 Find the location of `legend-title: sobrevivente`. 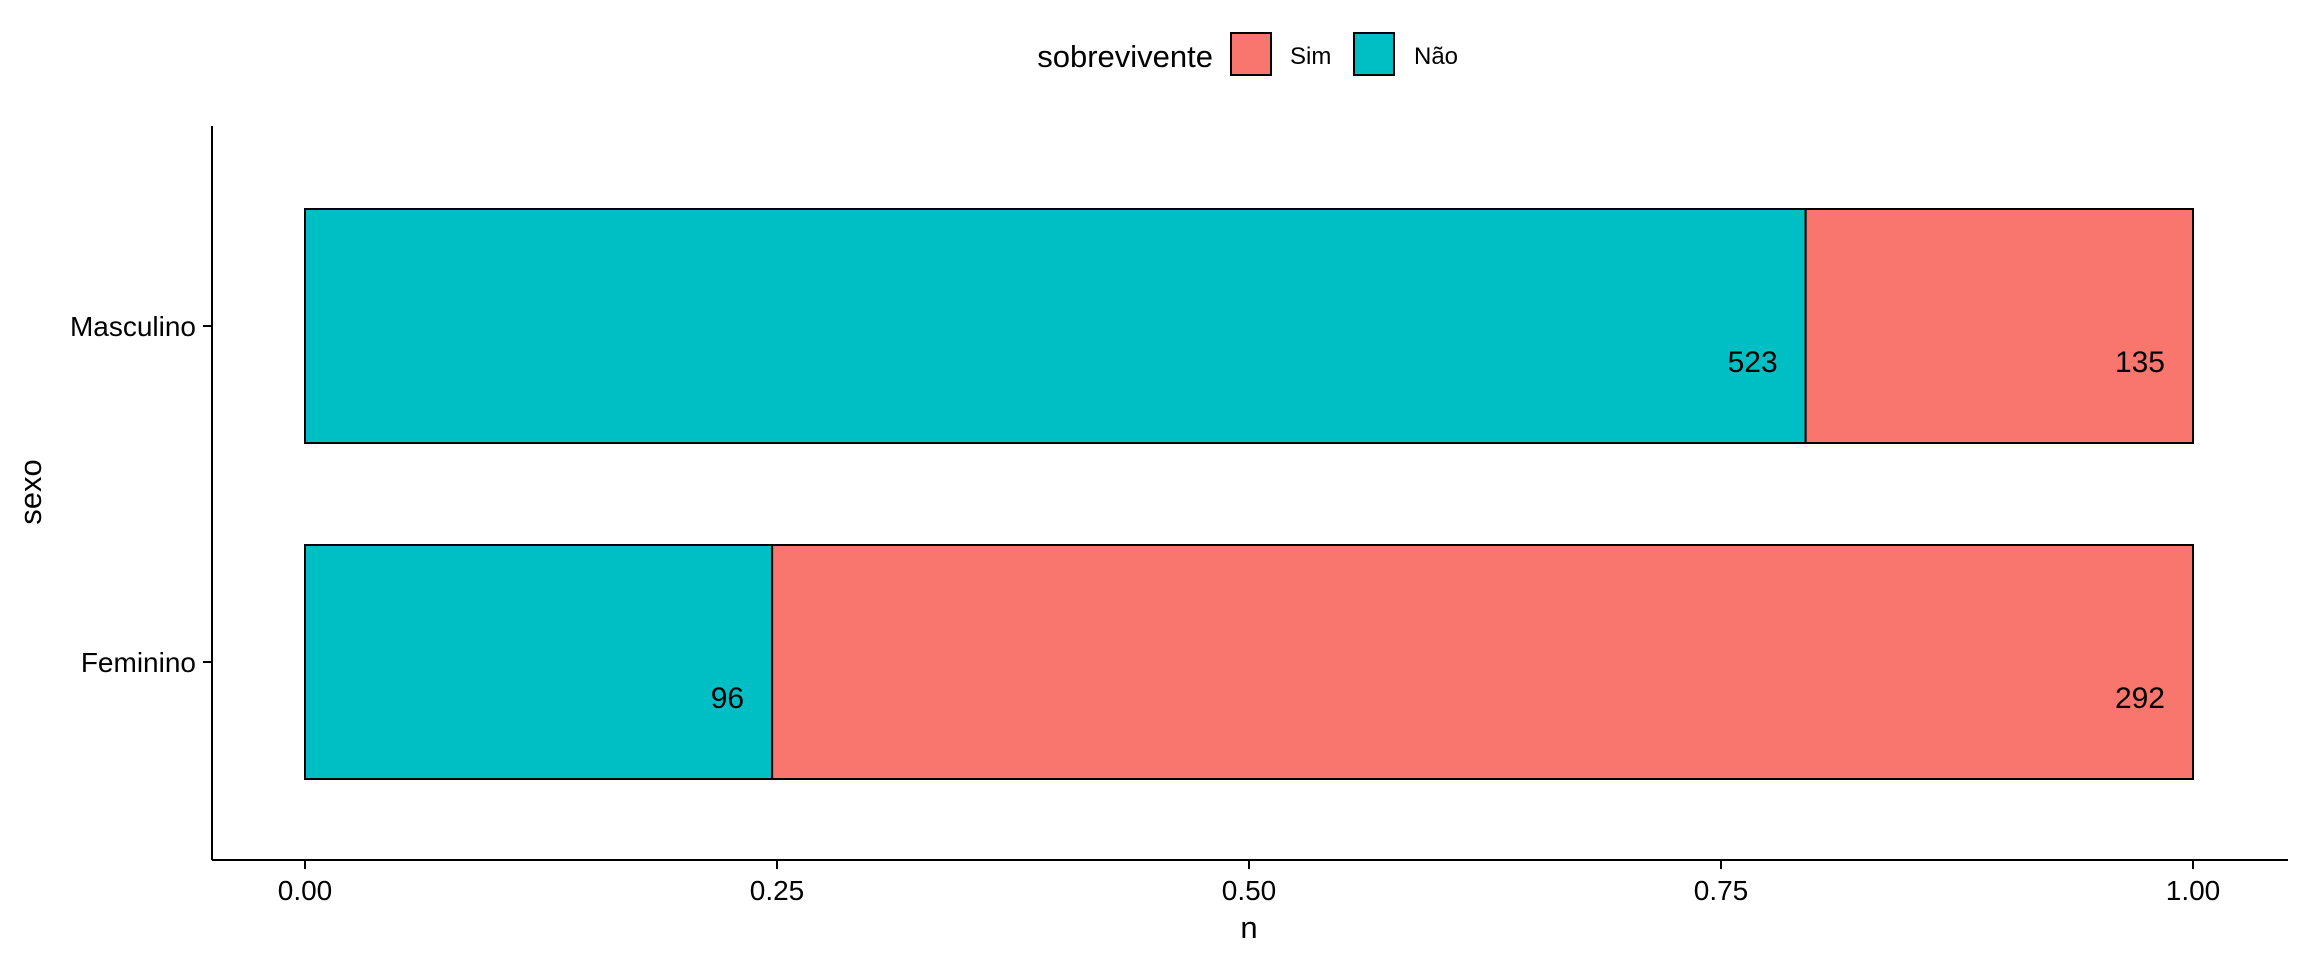

legend-title: sobrevivente is located at coordinates (1125, 56).